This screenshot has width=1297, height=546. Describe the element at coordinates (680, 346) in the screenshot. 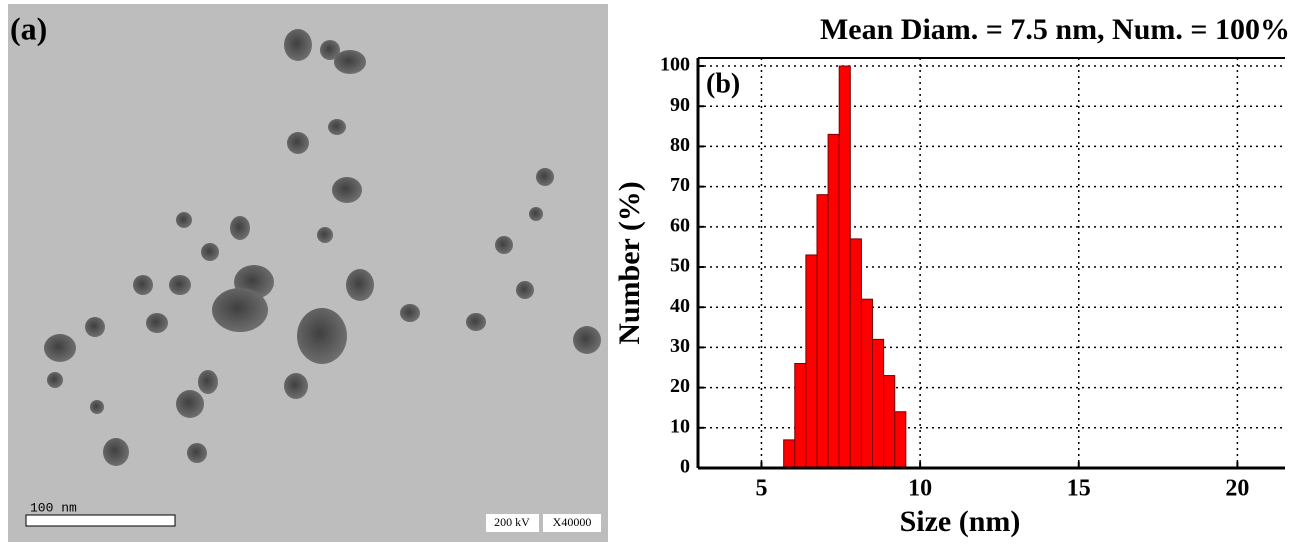

I see `y-tick-label: 30` at that location.